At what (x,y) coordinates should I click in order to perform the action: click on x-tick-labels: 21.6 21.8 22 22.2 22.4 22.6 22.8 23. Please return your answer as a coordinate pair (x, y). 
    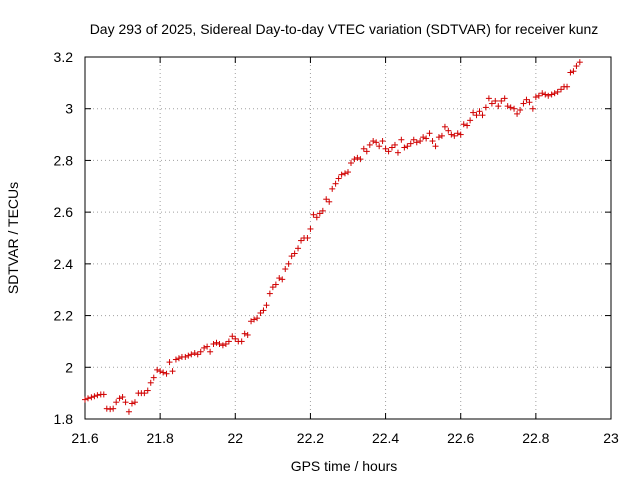
    Looking at the image, I should click on (345, 438).